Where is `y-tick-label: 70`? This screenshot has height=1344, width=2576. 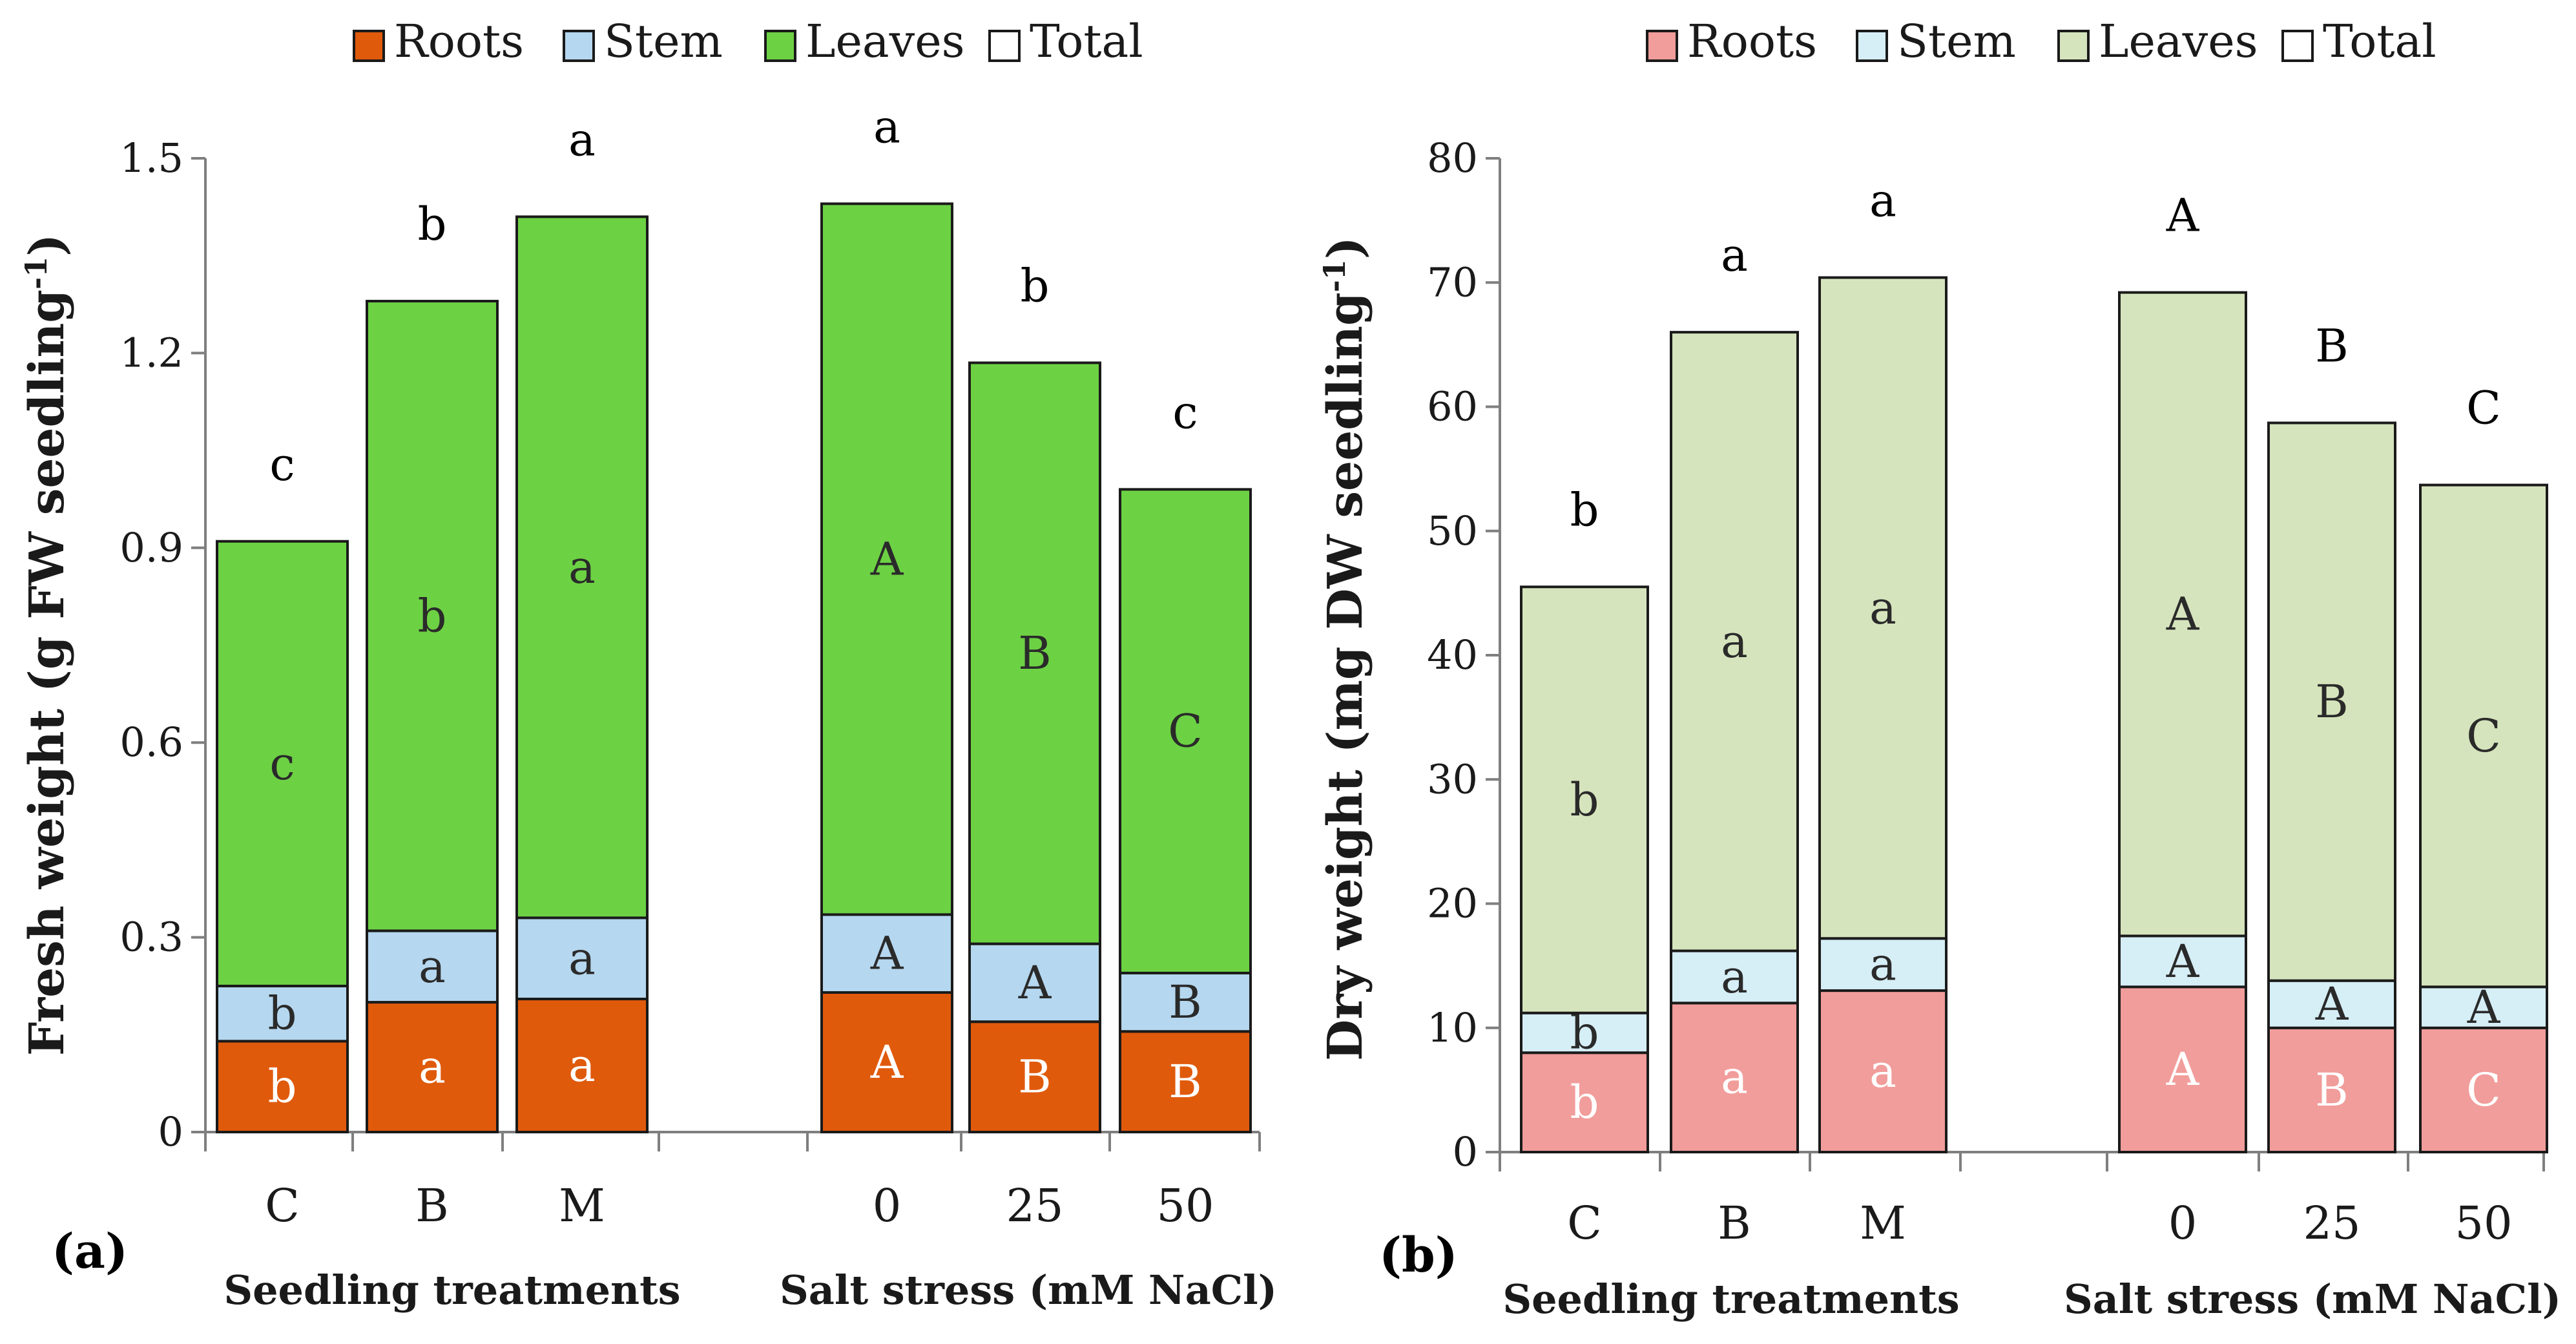
y-tick-label: 70 is located at coordinates (1452, 282).